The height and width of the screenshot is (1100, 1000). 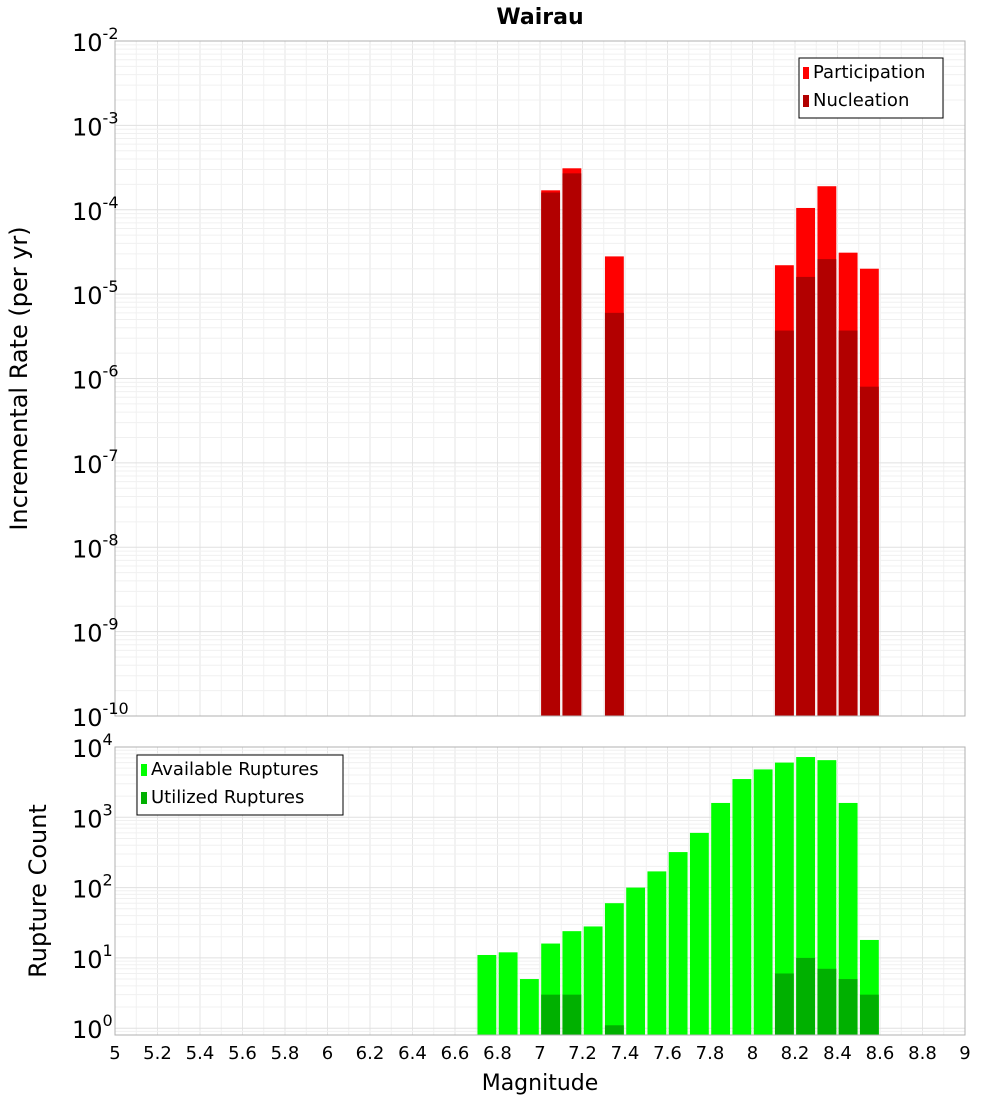 What do you see at coordinates (95, 631) in the screenshot?
I see `y-tick-label: 10⁻⁹` at bounding box center [95, 631].